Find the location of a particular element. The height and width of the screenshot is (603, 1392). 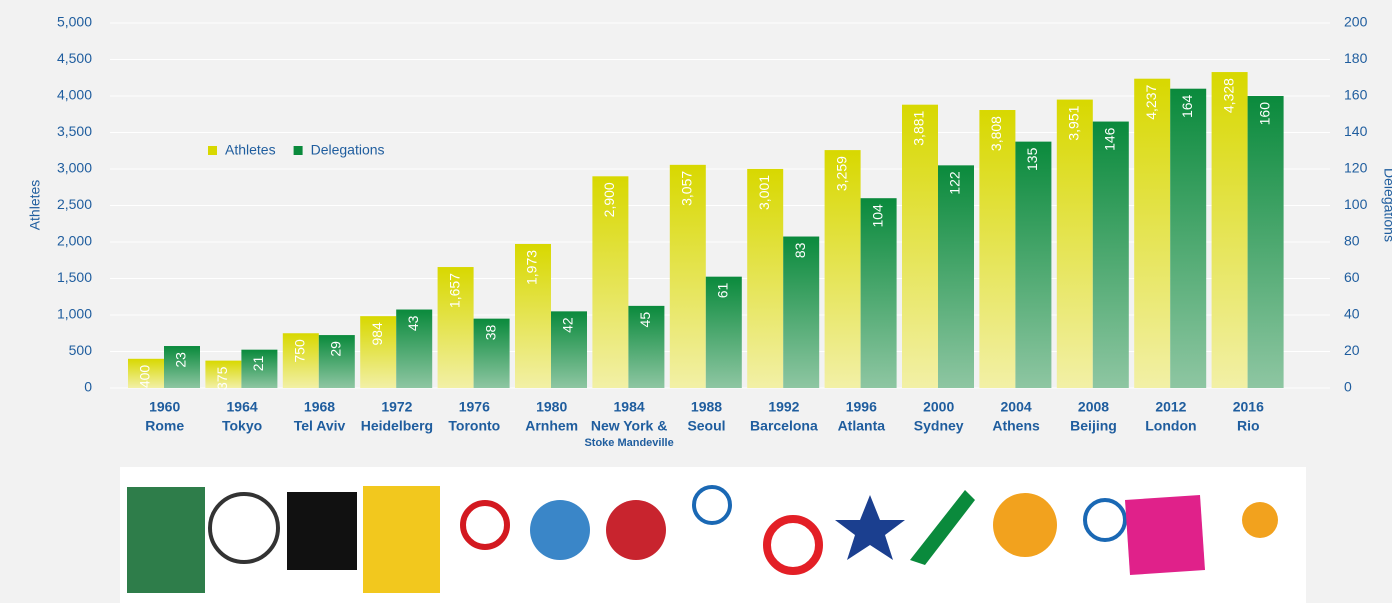

value-label: 3,001 is located at coordinates (764, 192).